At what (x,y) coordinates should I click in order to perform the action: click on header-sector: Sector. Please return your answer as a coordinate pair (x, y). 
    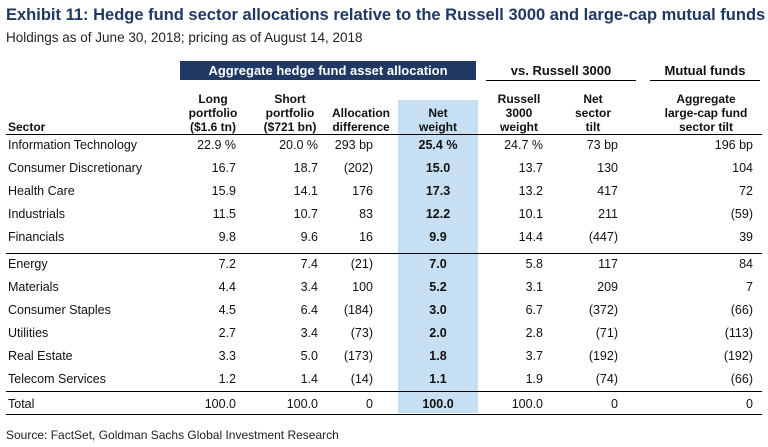
    Looking at the image, I should click on (83, 109).